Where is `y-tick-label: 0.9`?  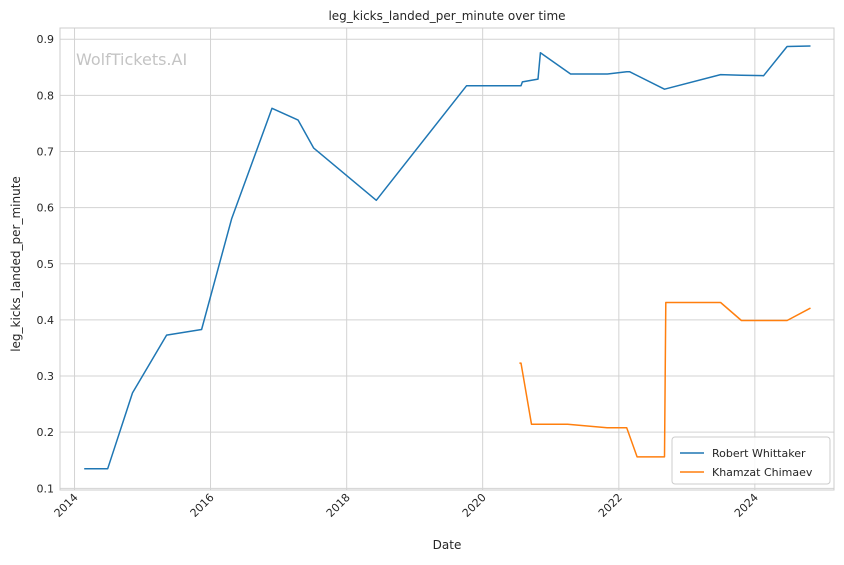 y-tick-label: 0.9 is located at coordinates (46, 39).